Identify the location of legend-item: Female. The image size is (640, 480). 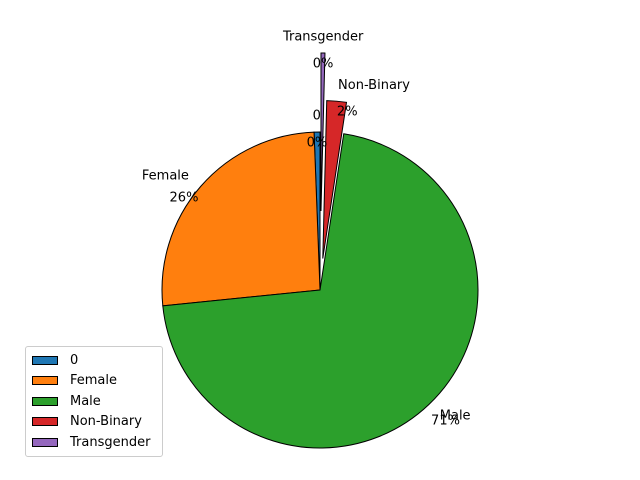
(94, 381).